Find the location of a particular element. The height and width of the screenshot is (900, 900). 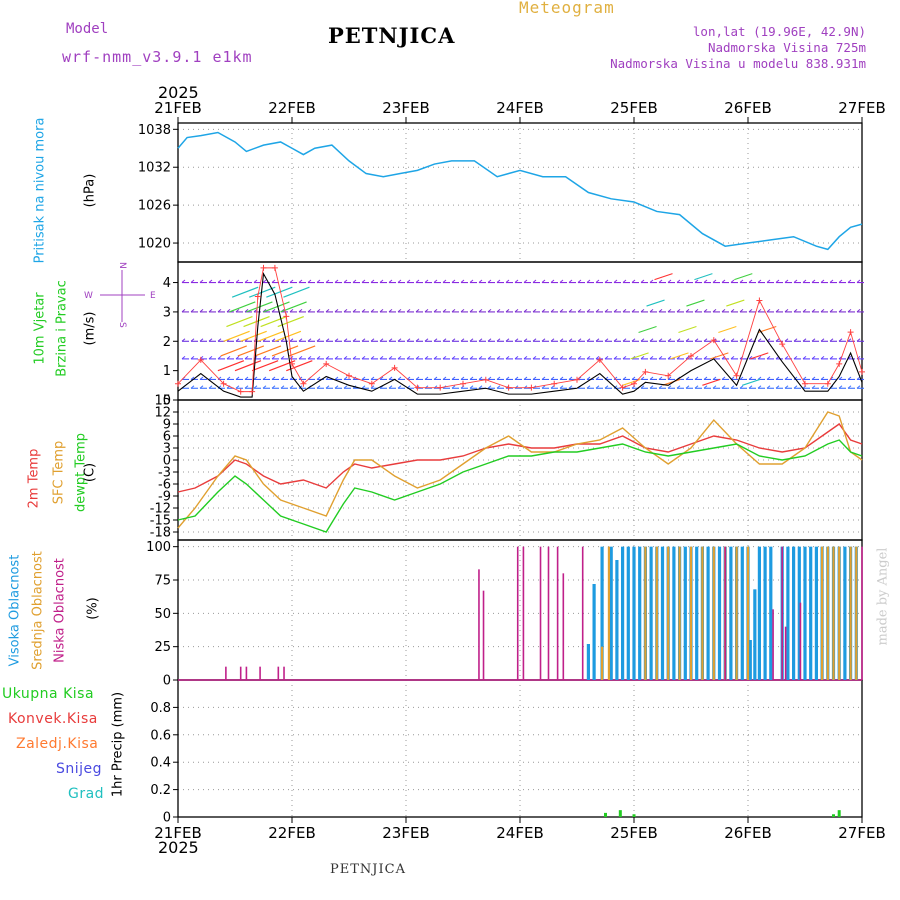

temp-ytick-label: -9 is located at coordinates (164, 497).